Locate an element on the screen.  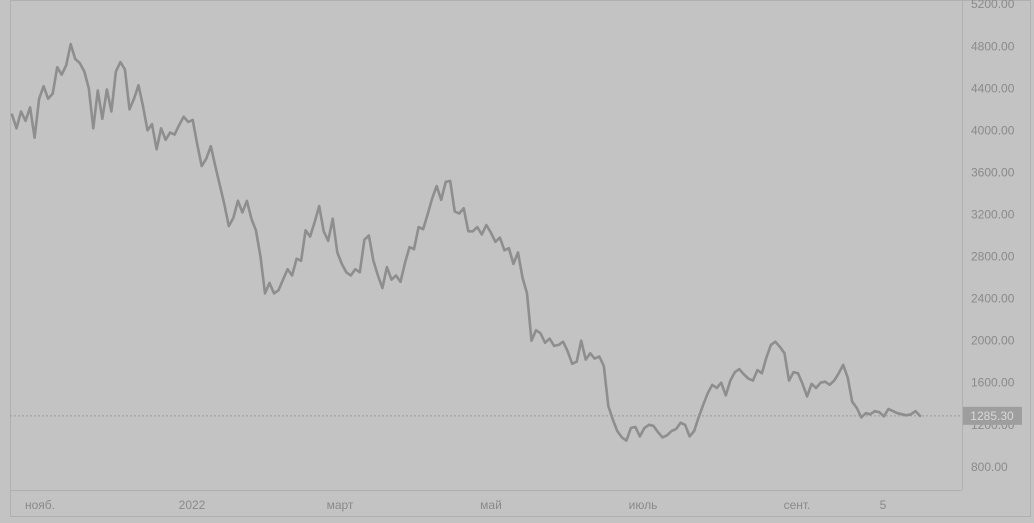
last-price-tag: 1285.30 is located at coordinates (992, 415).